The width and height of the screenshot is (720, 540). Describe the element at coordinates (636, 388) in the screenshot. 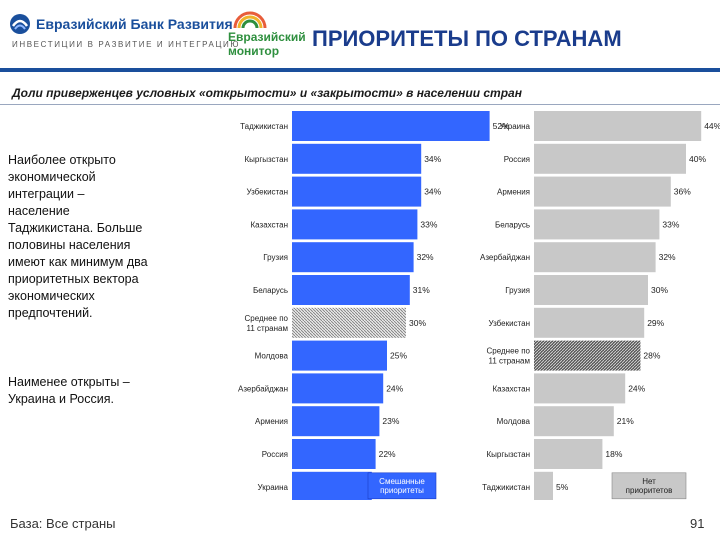

I see `value-label-right-8: 24%` at that location.